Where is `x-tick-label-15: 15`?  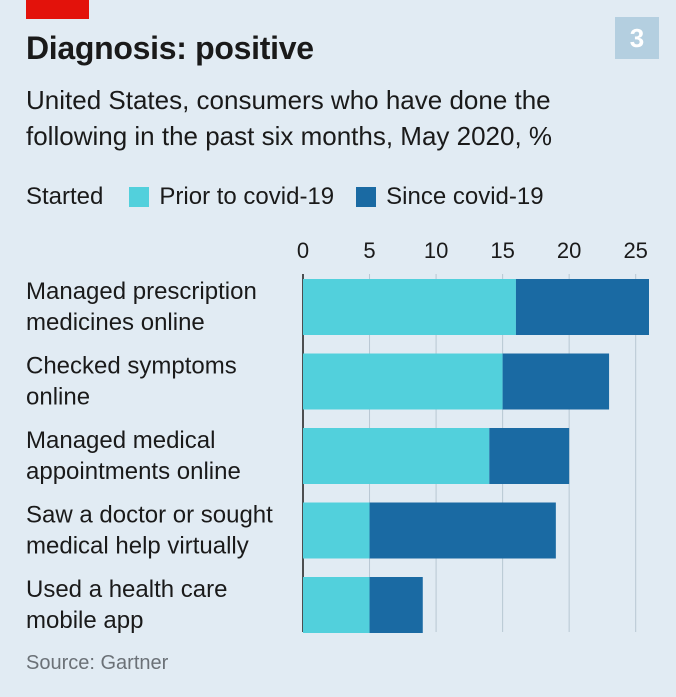 x-tick-label-15: 15 is located at coordinates (502, 250).